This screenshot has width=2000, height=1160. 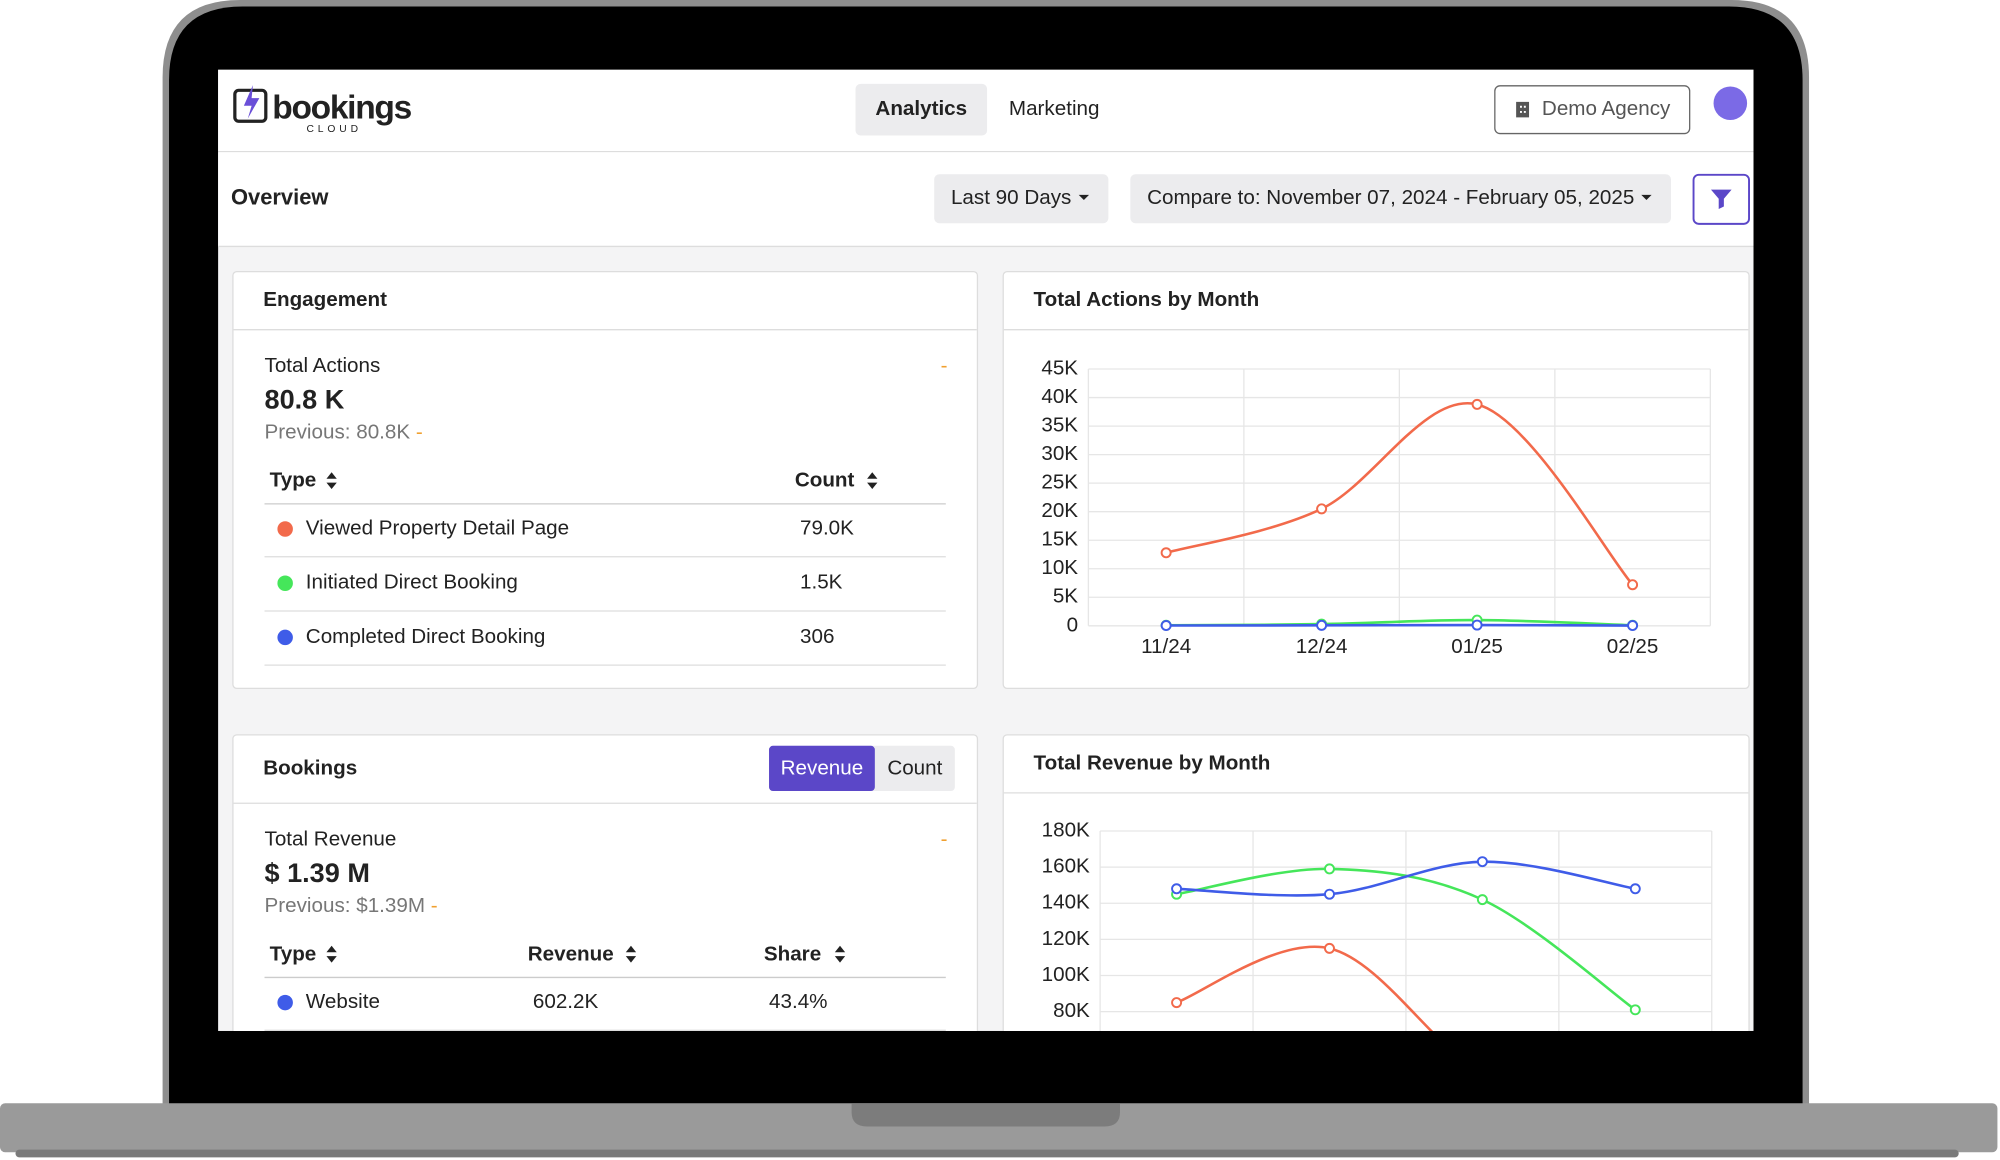 I want to click on metric-value: $ 1.39 M, so click(x=317, y=872).